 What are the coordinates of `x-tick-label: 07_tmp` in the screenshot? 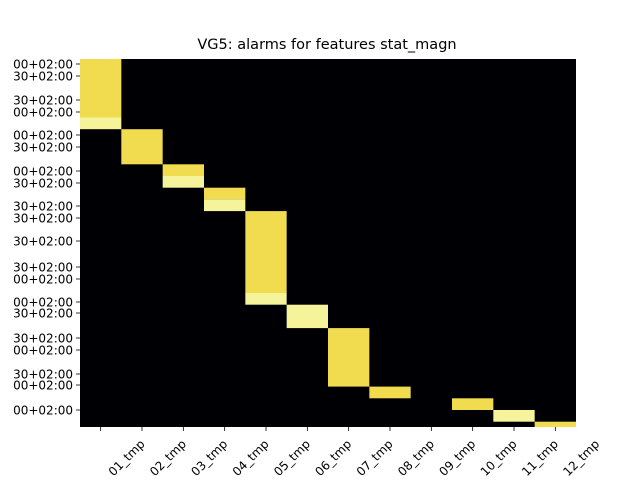 It's located at (375, 458).